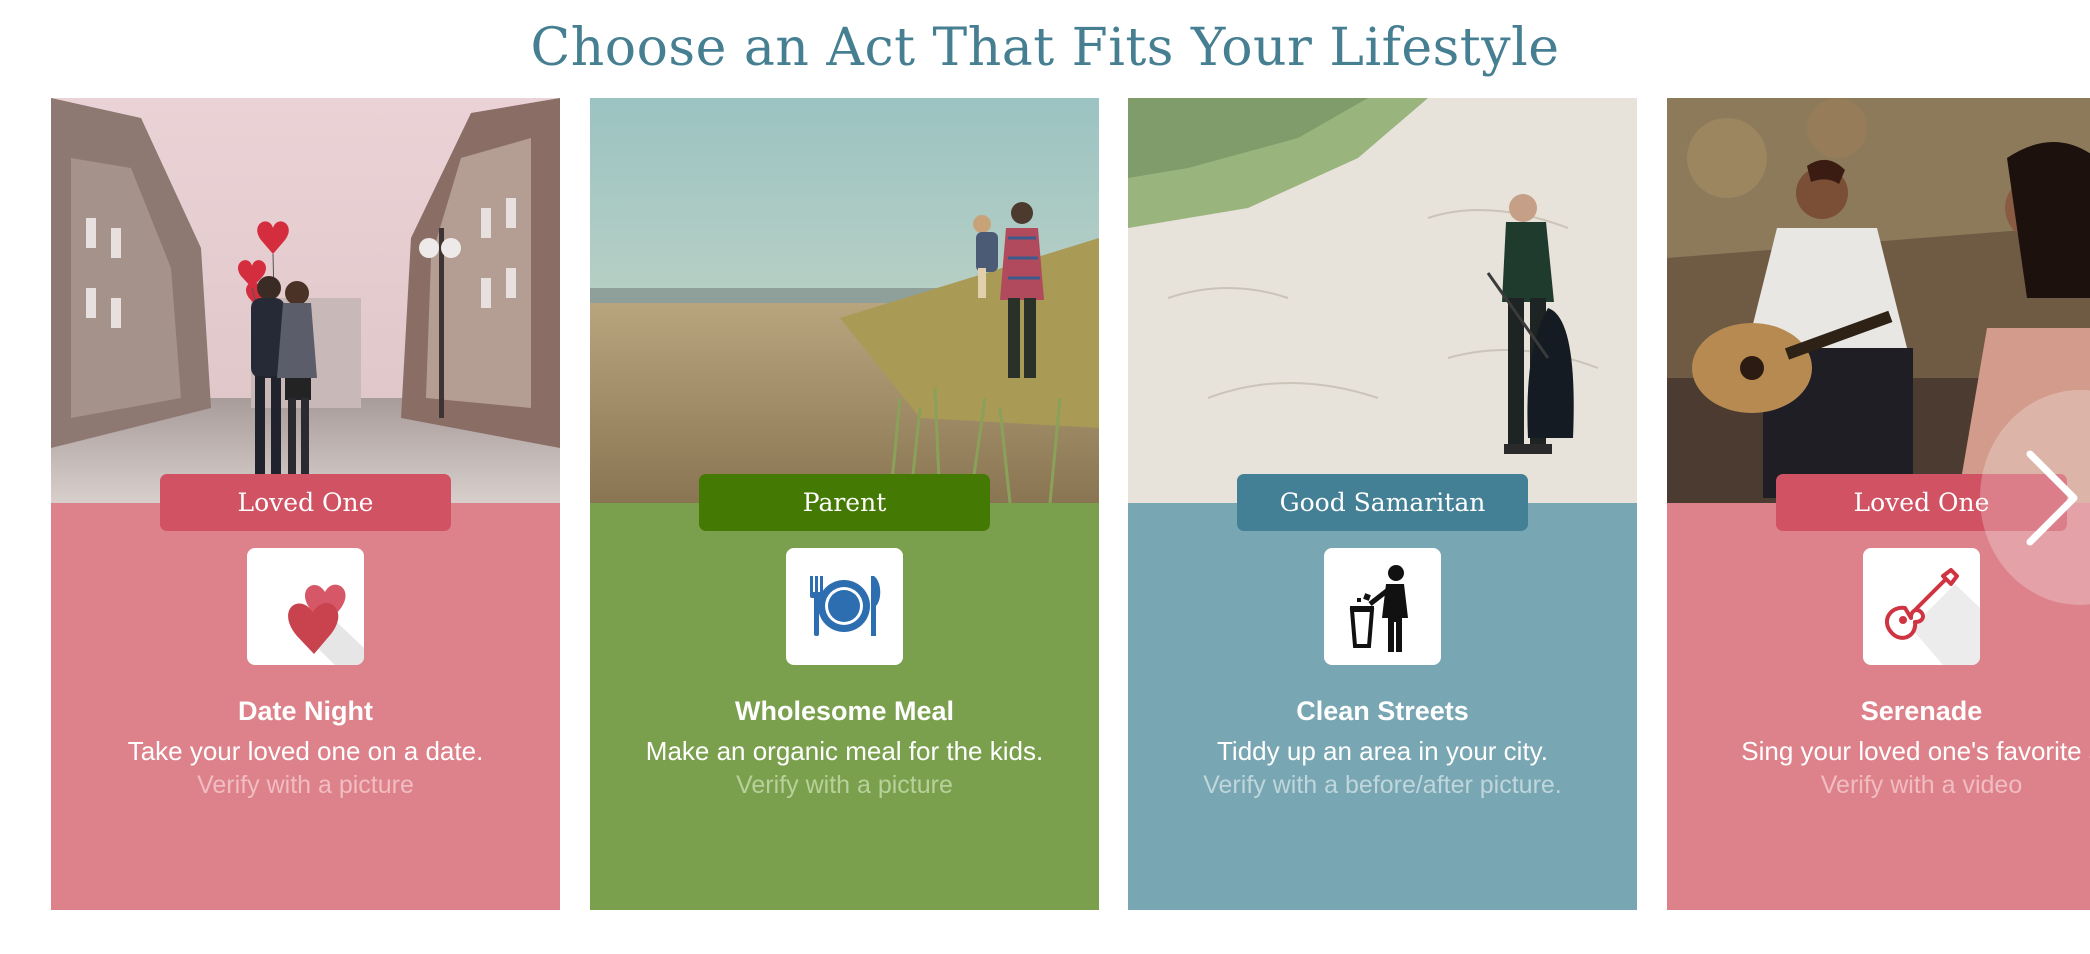 The image size is (2090, 954). What do you see at coordinates (305, 711) in the screenshot?
I see `act-title: Date Night` at bounding box center [305, 711].